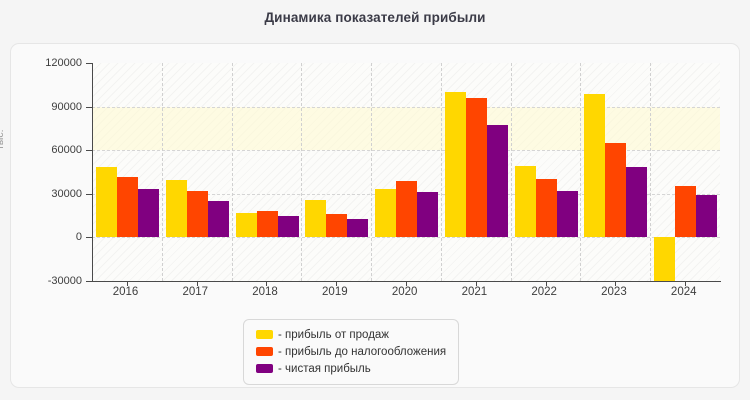  What do you see at coordinates (386, 213) in the screenshot?
I see `bar-2020-series1` at bounding box center [386, 213].